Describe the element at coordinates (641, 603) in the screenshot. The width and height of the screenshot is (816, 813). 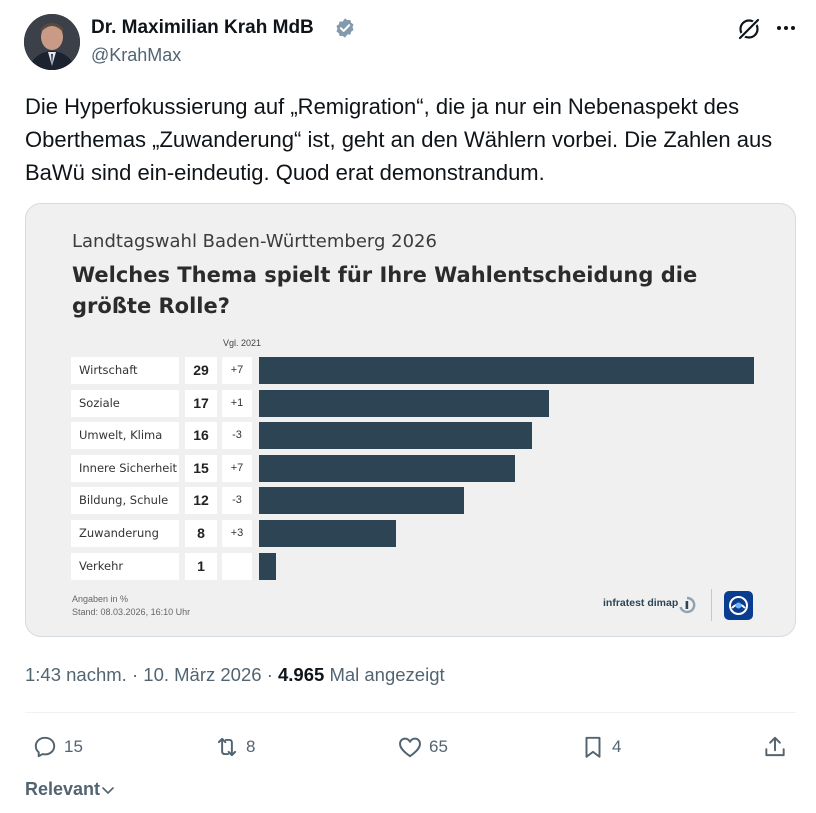
I see `source-label: infratest dimap` at that location.